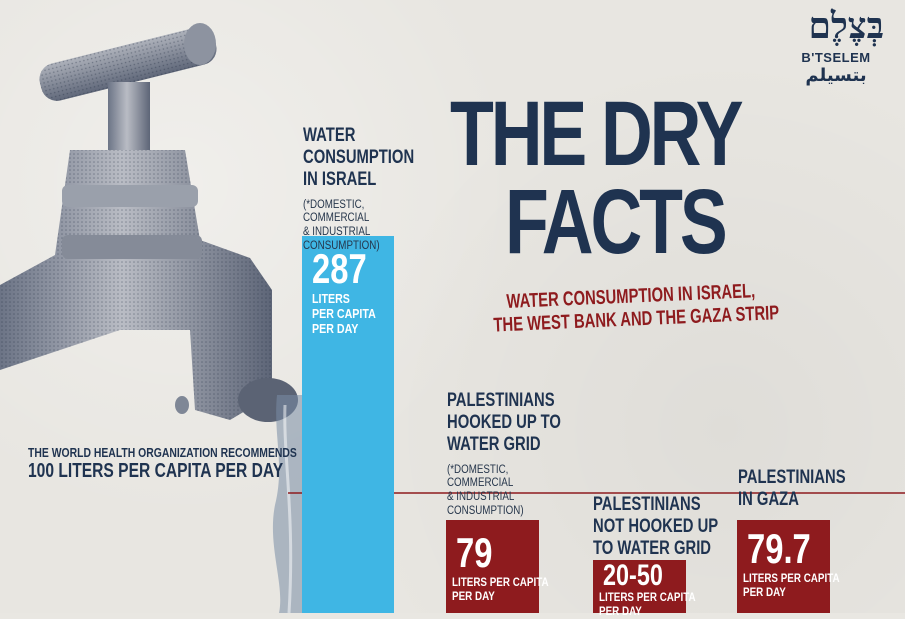  What do you see at coordinates (501, 400) in the screenshot?
I see `bar-2-label-line: PALESTINIANS` at bounding box center [501, 400].